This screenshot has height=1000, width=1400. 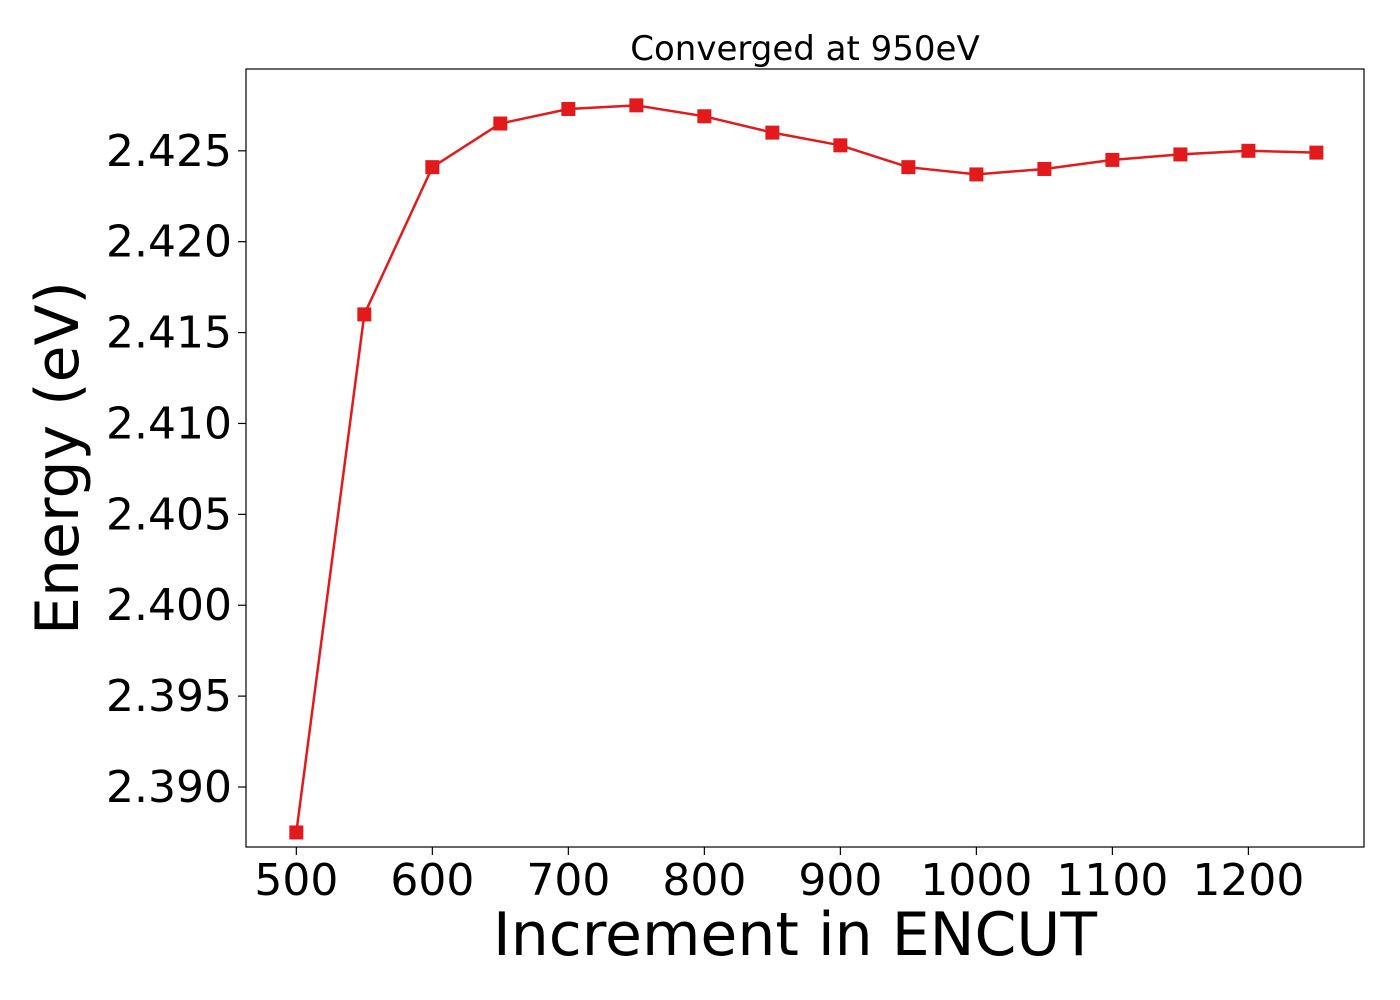 I want to click on y-tick-label: 2.390, so click(x=169, y=787).